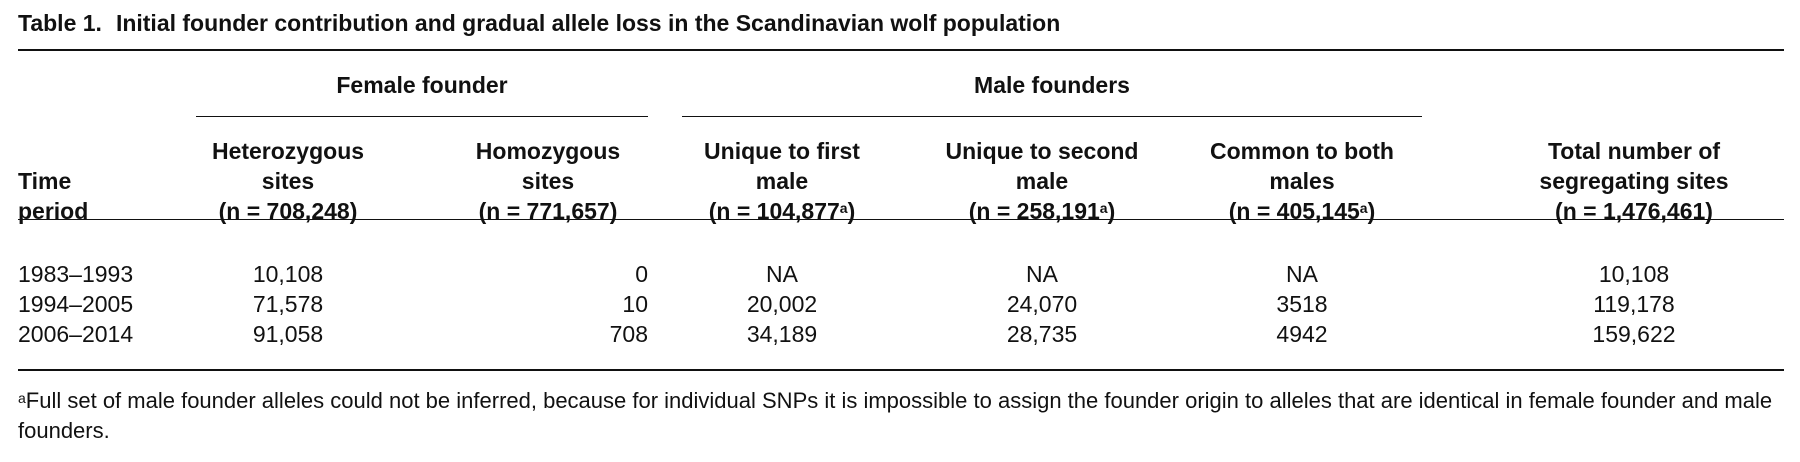 The height and width of the screenshot is (462, 1800). What do you see at coordinates (774, 211) in the screenshot?
I see `column-header-count: (n = 104,877` at bounding box center [774, 211].